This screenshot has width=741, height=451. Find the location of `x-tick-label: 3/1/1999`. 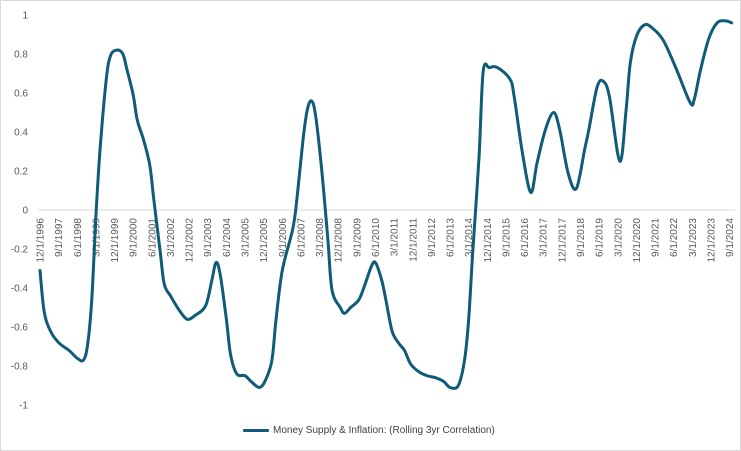

x-tick-label: 3/1/1999 is located at coordinates (96, 237).